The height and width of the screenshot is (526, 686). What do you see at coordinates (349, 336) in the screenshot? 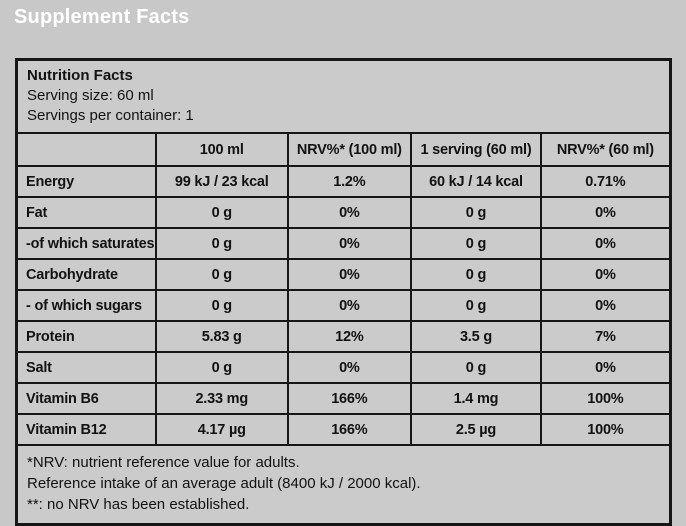
I see `value-cell: 12%` at bounding box center [349, 336].